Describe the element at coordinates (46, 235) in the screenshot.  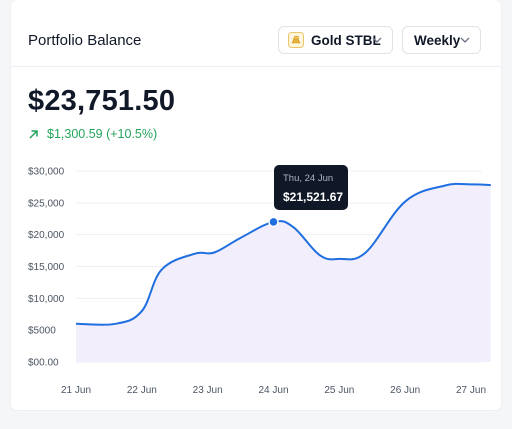
I see `y-tick-label: $20,000` at that location.